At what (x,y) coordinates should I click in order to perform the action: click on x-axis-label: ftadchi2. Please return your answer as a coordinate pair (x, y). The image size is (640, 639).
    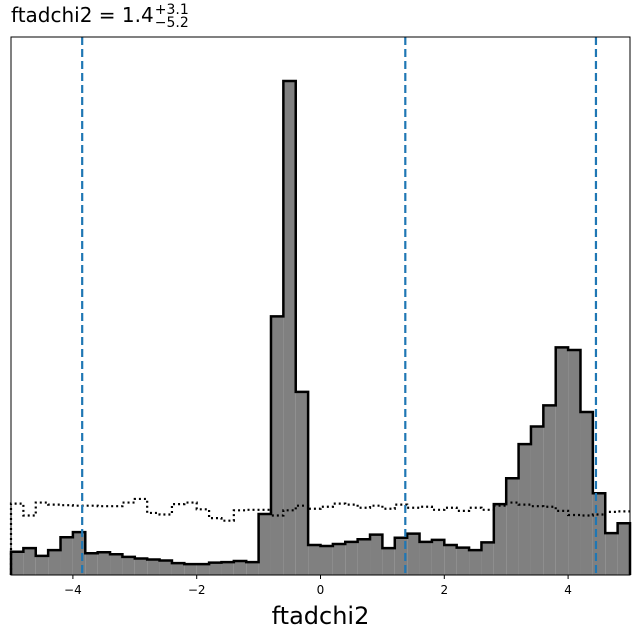
    Looking at the image, I should click on (321, 616).